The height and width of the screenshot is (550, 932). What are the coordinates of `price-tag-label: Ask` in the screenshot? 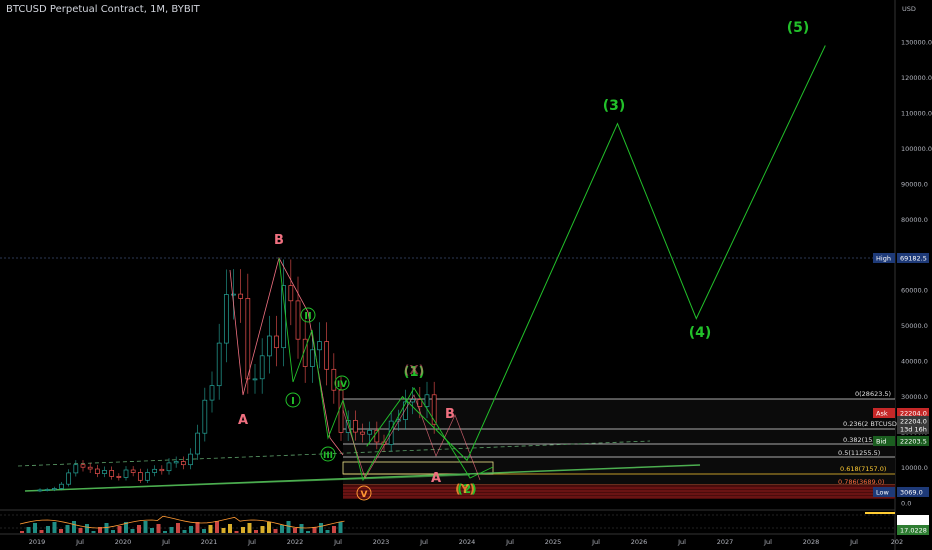 It's located at (882, 414).